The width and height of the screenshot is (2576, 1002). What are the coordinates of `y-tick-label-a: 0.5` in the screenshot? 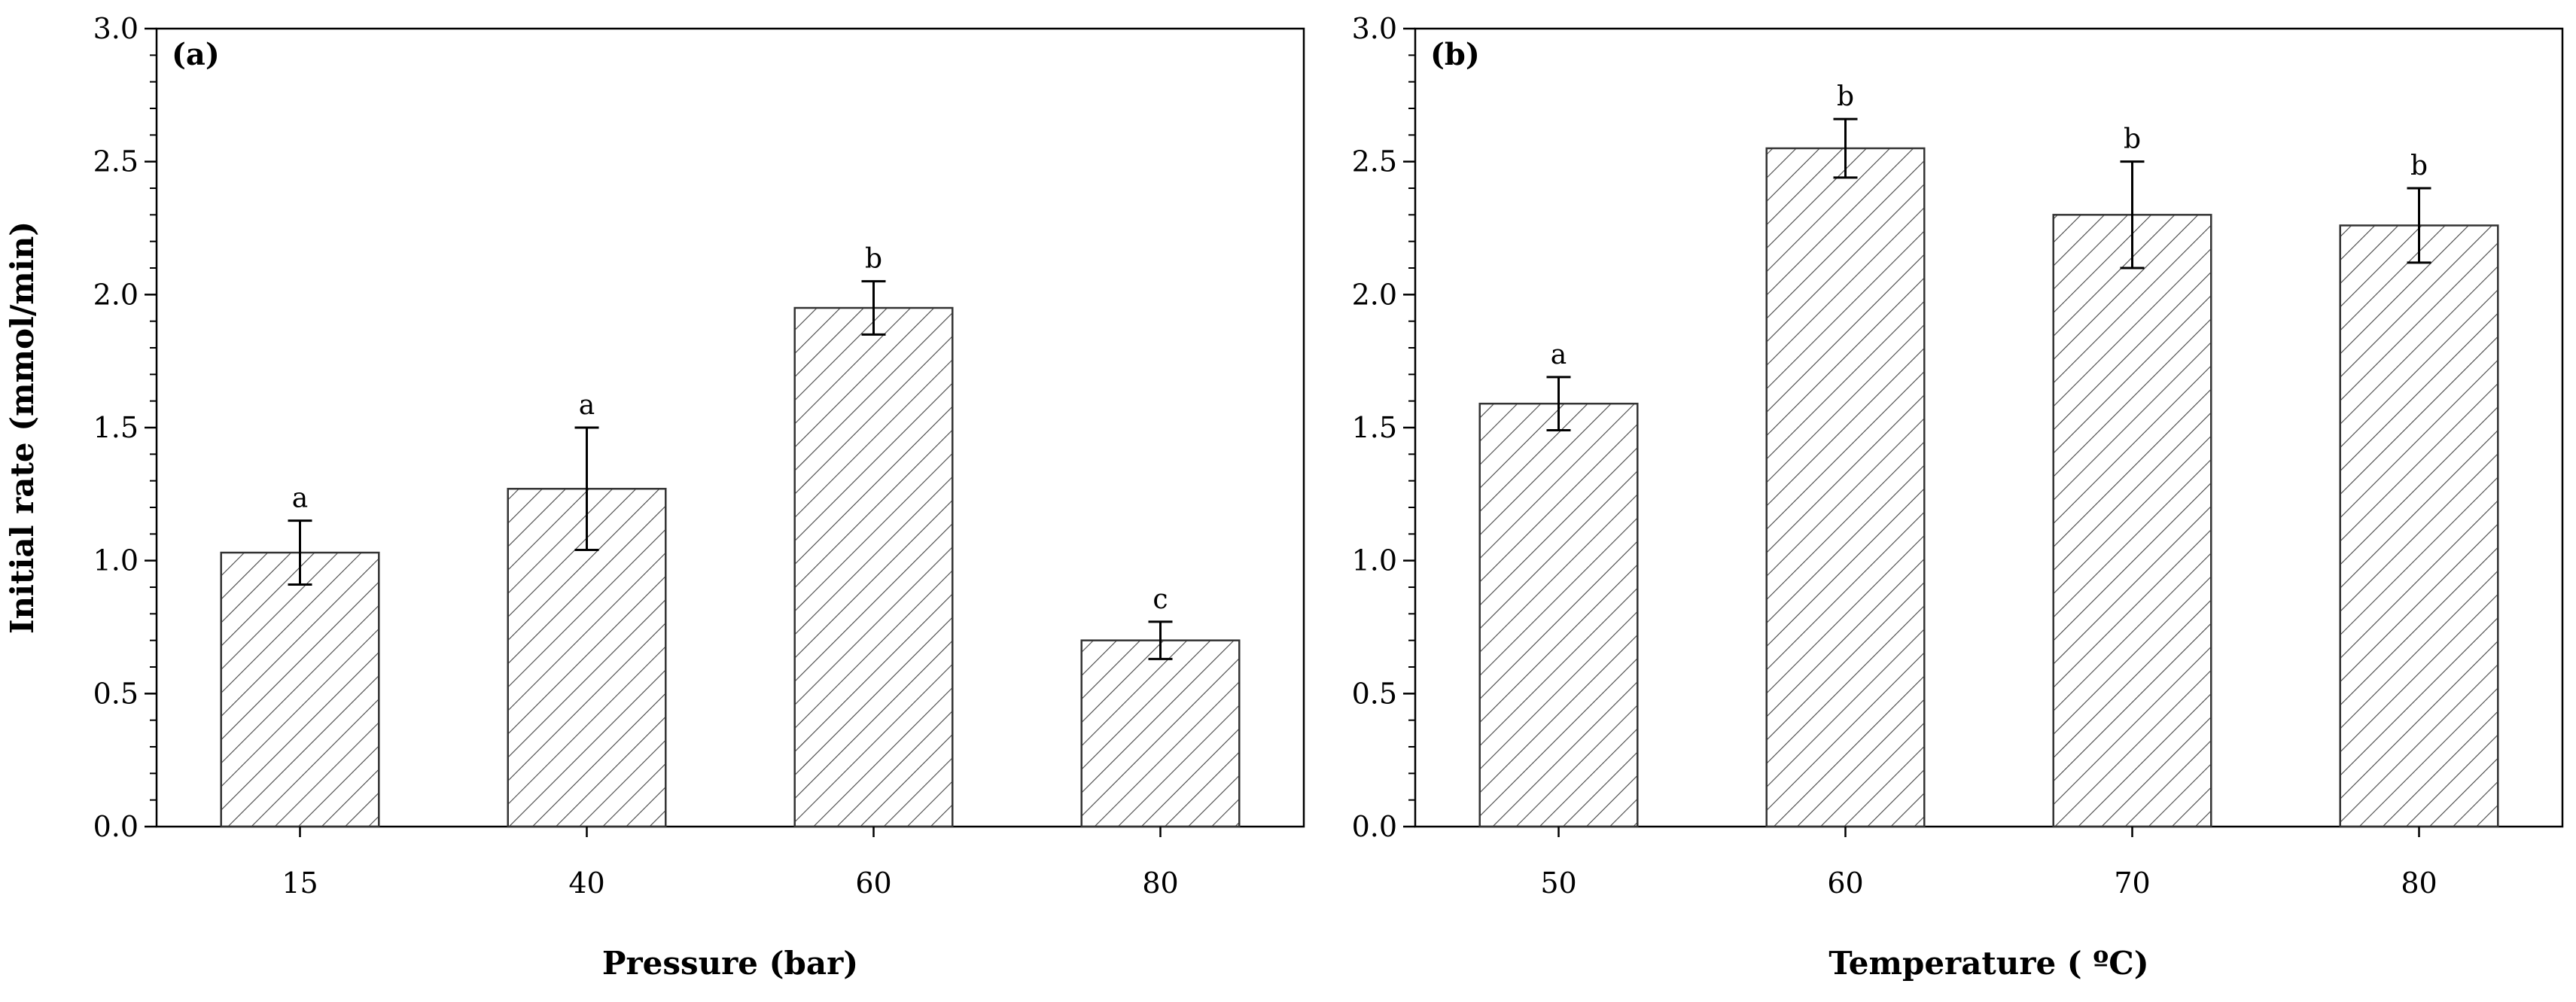 It's located at (116, 693).